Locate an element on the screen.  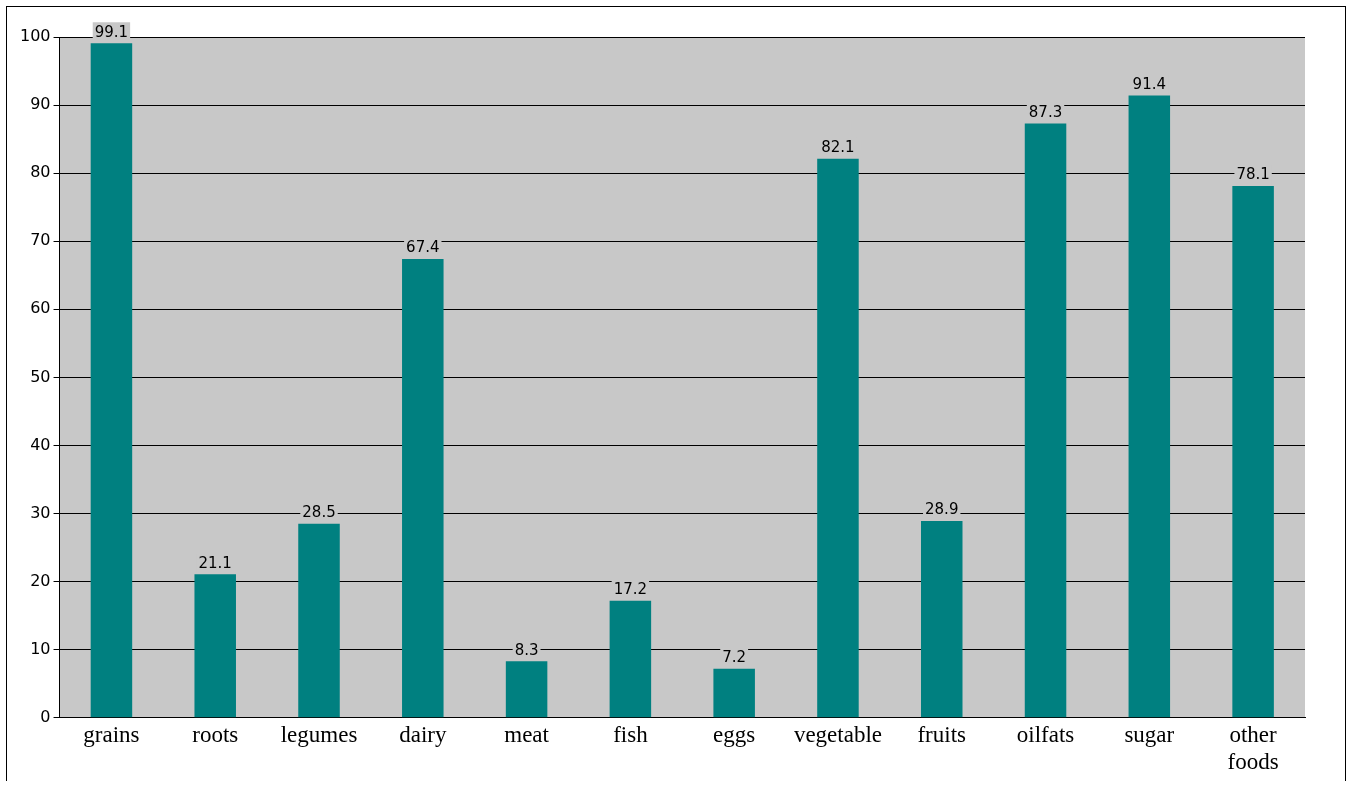
y-tick-label: 80 is located at coordinates (40, 172).